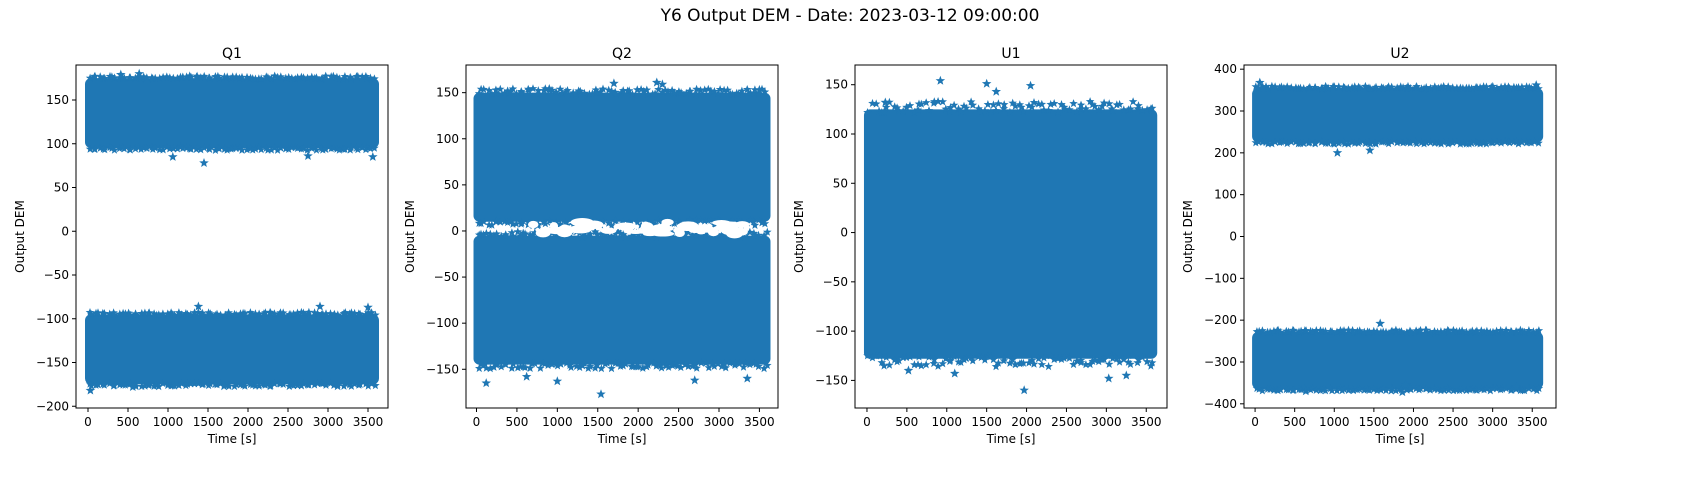  What do you see at coordinates (1220, 320) in the screenshot?
I see `y-tick-label: −200` at bounding box center [1220, 320].